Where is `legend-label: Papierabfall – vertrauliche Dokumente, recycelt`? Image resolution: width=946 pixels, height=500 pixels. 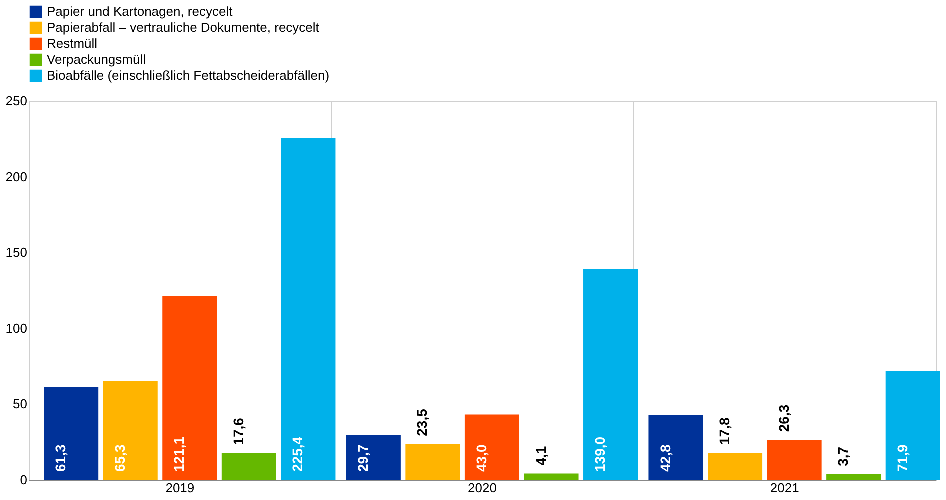
legend-label: Papierabfall – vertrauliche Dokumente, recycelt is located at coordinates (183, 27).